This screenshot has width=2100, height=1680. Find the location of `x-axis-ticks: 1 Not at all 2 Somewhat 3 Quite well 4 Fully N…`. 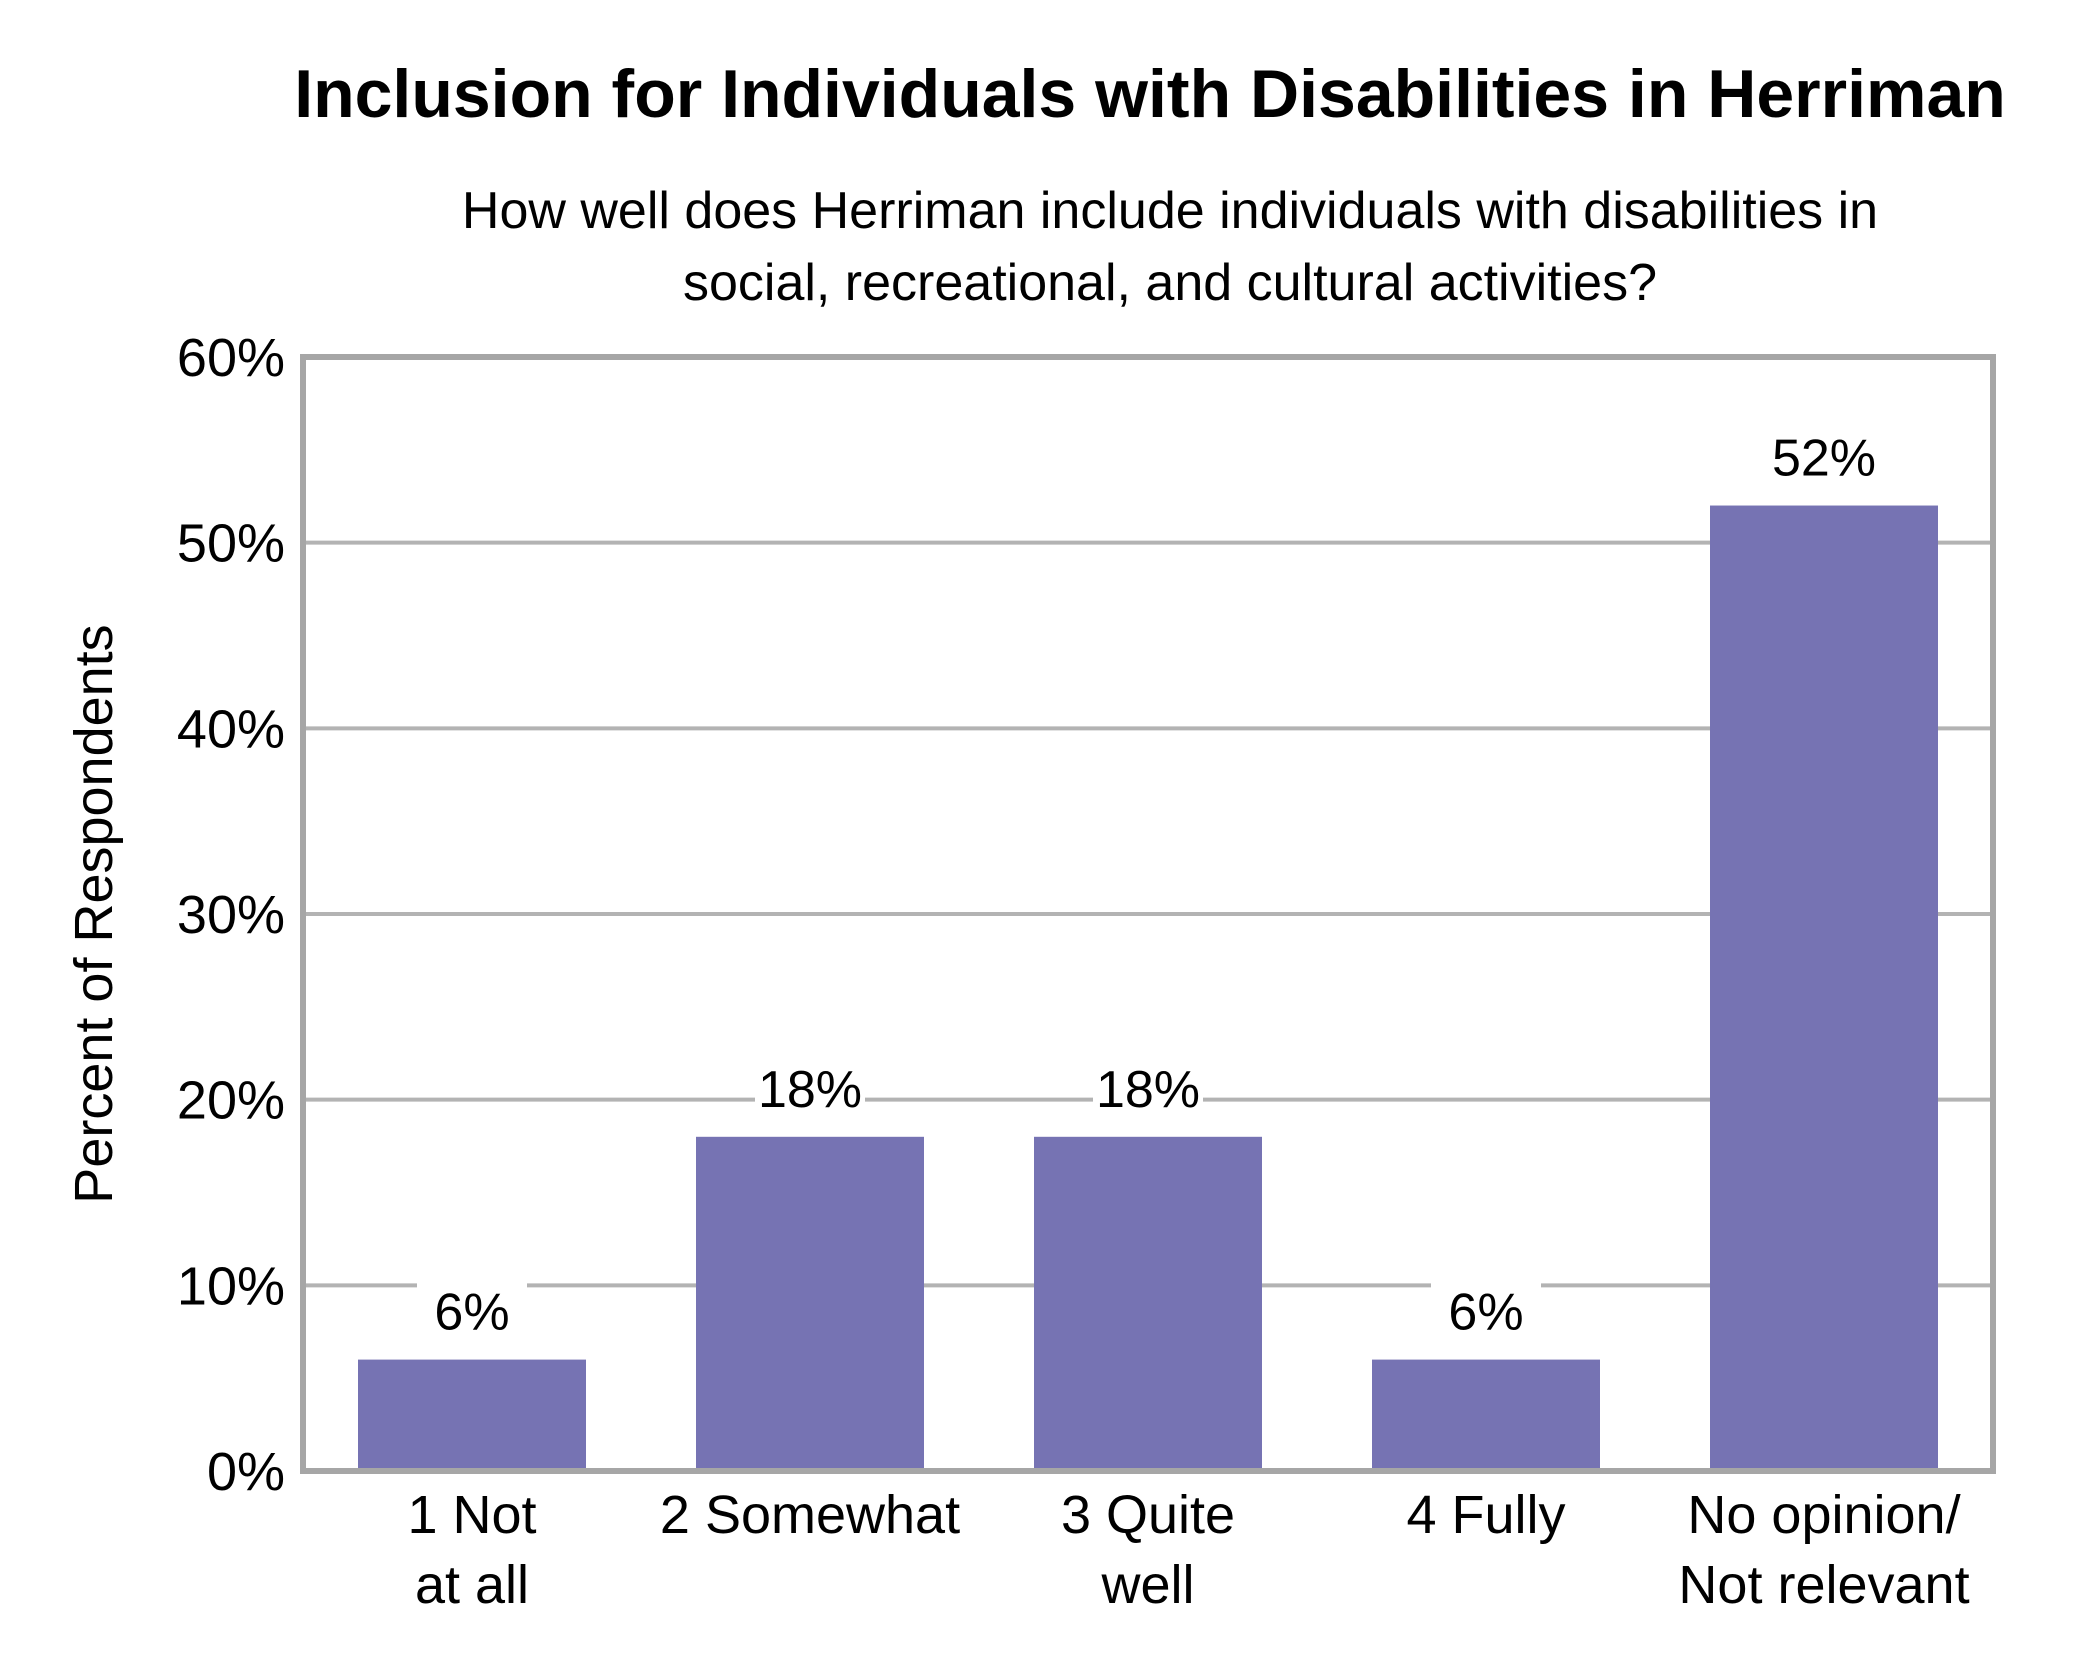

x-axis-ticks: 1 Not at all 2 Somewhat 3 Quite well 4 Fully N… is located at coordinates (1188, 1550).